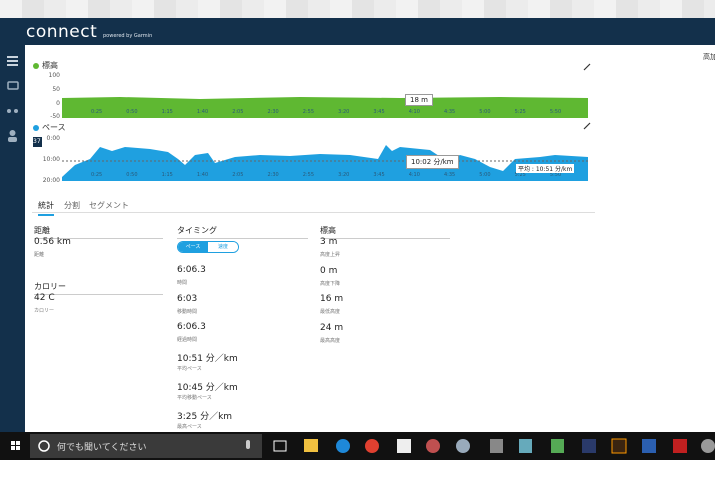 The width and height of the screenshot is (715, 477). Describe the element at coordinates (332, 299) in the screenshot. I see `stat-value: 16 m` at that location.